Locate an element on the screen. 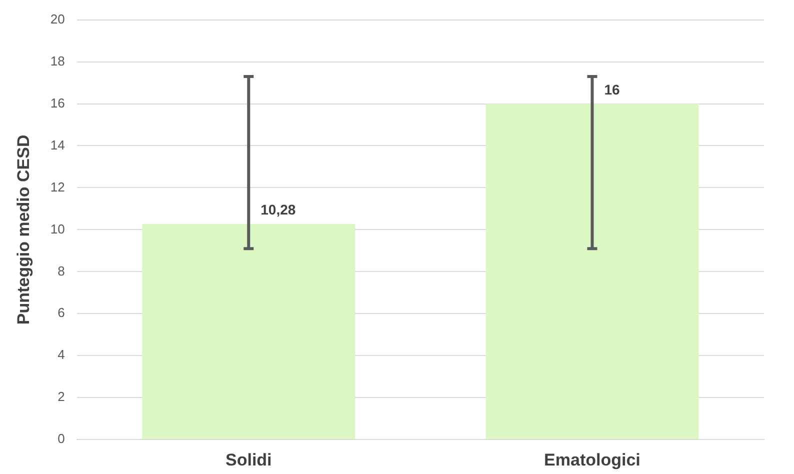  y-axis-title: Punteggio medio CESD is located at coordinates (23, 229).